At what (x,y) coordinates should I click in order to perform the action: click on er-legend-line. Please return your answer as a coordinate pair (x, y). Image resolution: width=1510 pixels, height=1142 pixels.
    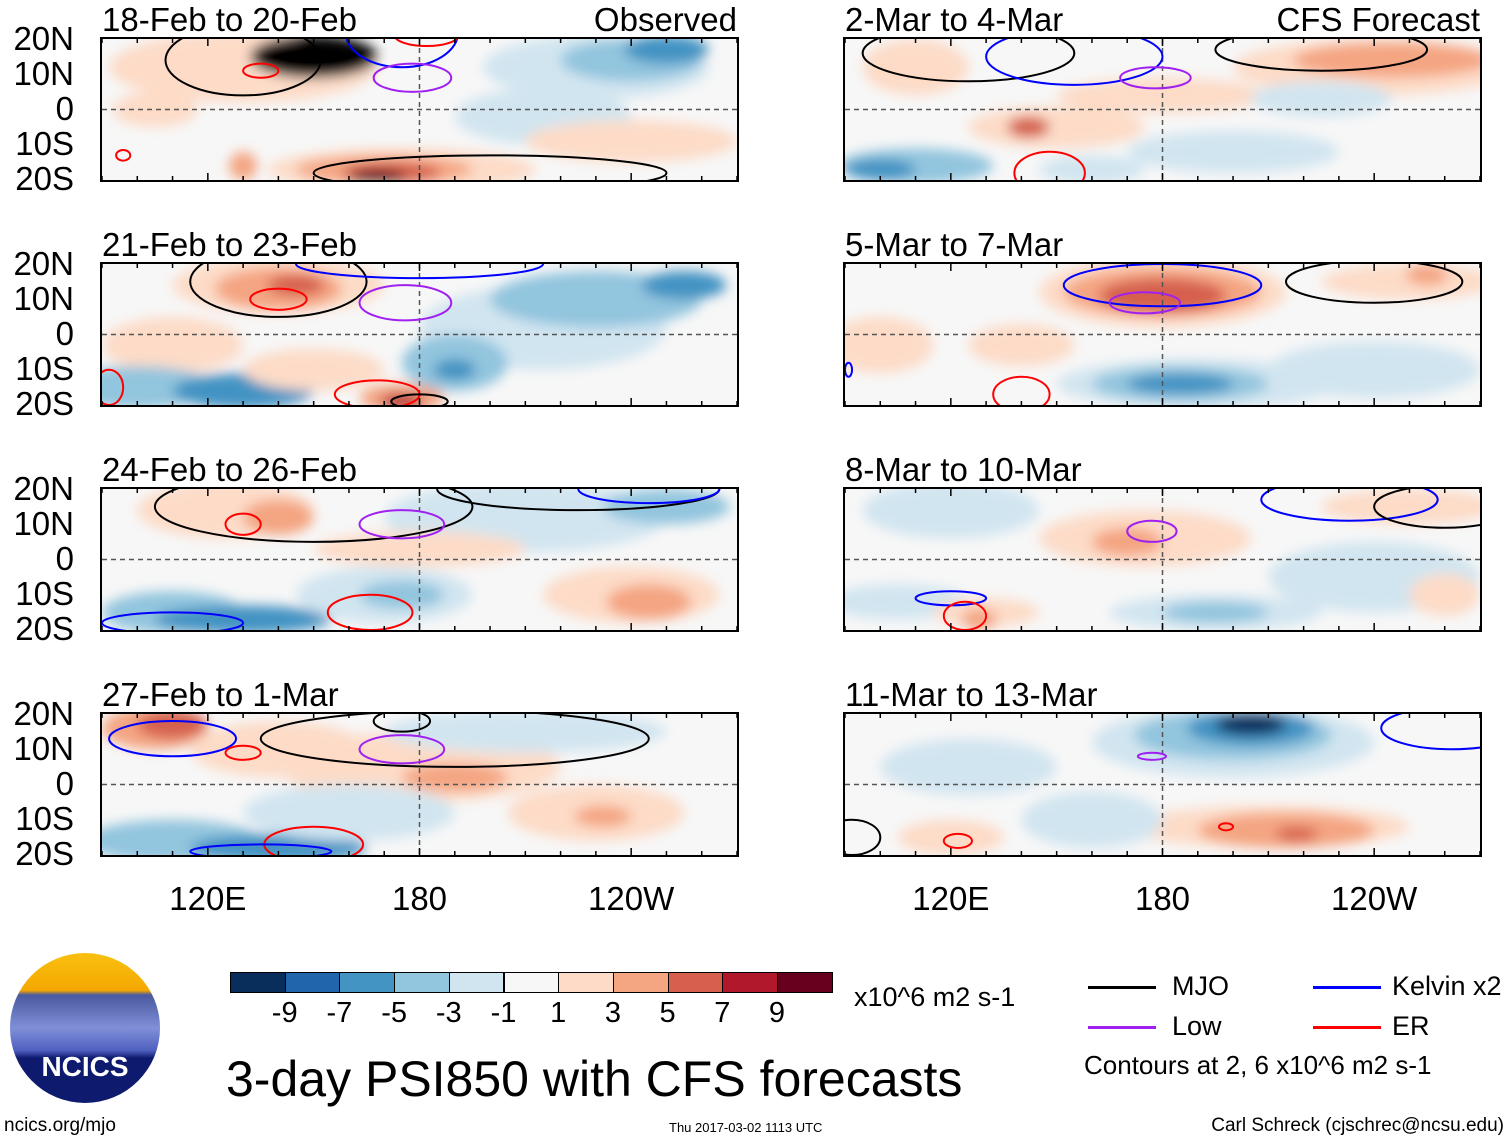
    Looking at the image, I should click on (1347, 1027).